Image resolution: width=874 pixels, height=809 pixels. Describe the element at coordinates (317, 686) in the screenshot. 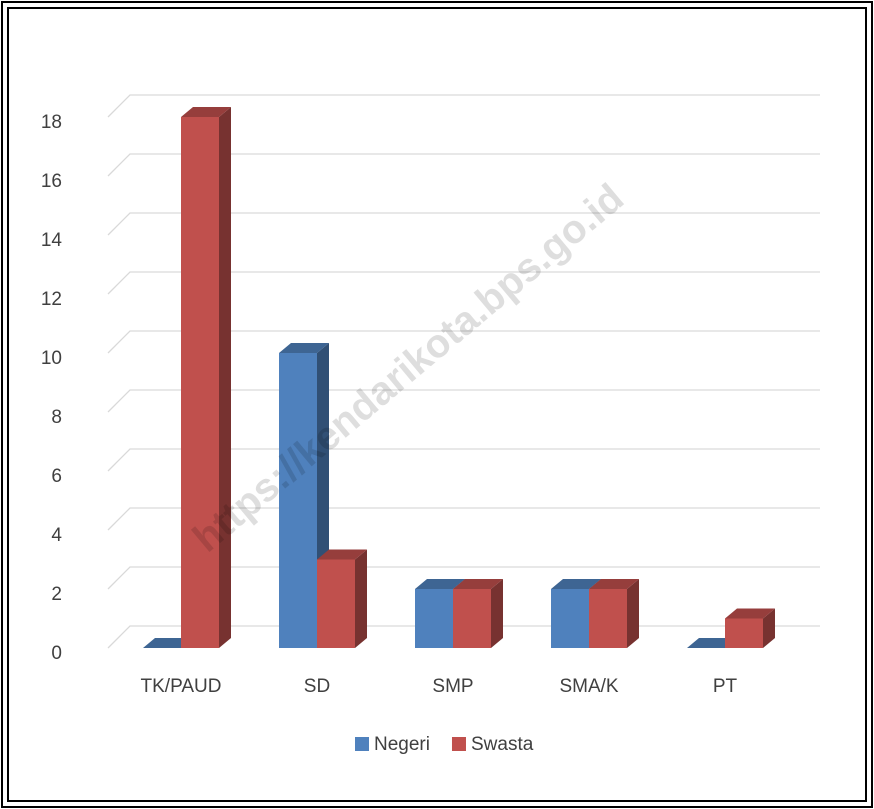

I see `x-tick-label: SD` at that location.